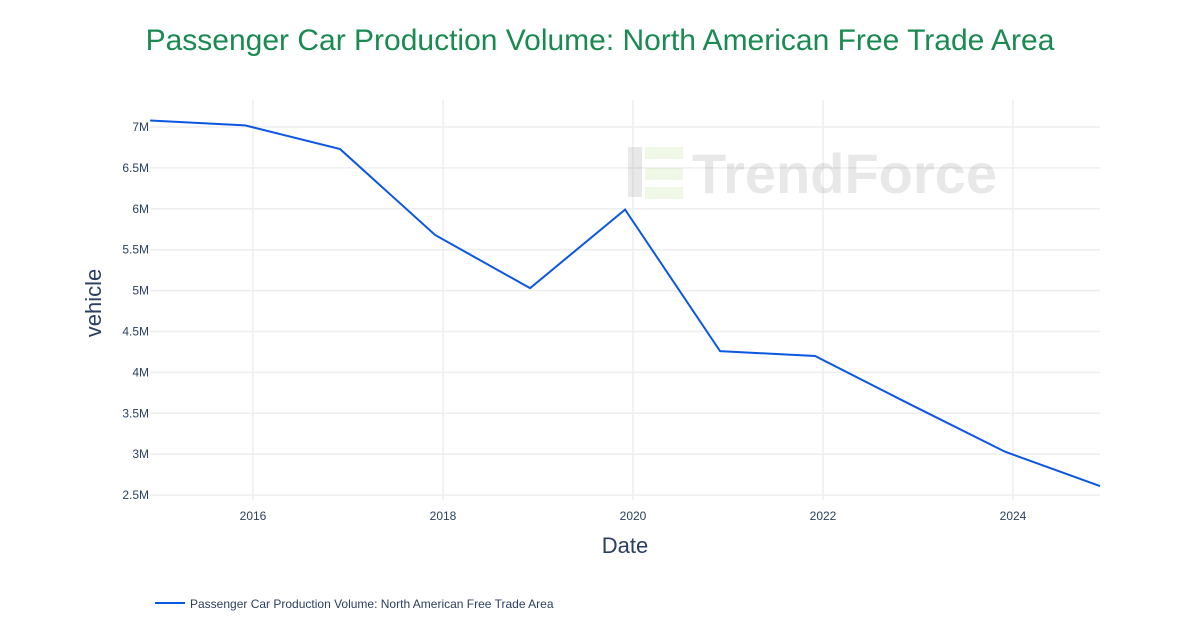  What do you see at coordinates (135, 250) in the screenshot?
I see `y-tick-label: 5.5M` at bounding box center [135, 250].